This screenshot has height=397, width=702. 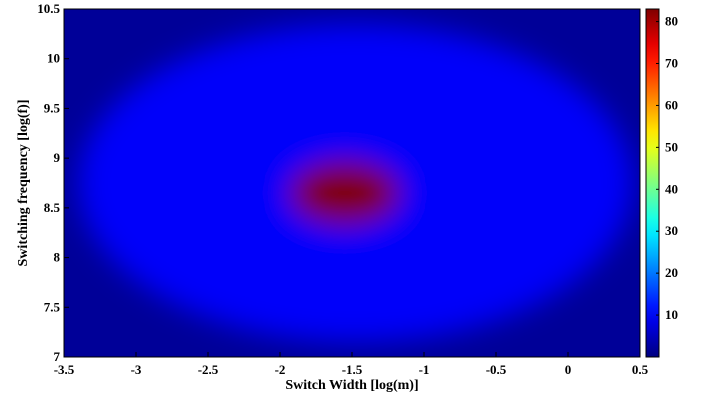 I want to click on y-tick-label: 10, so click(x=53, y=58).